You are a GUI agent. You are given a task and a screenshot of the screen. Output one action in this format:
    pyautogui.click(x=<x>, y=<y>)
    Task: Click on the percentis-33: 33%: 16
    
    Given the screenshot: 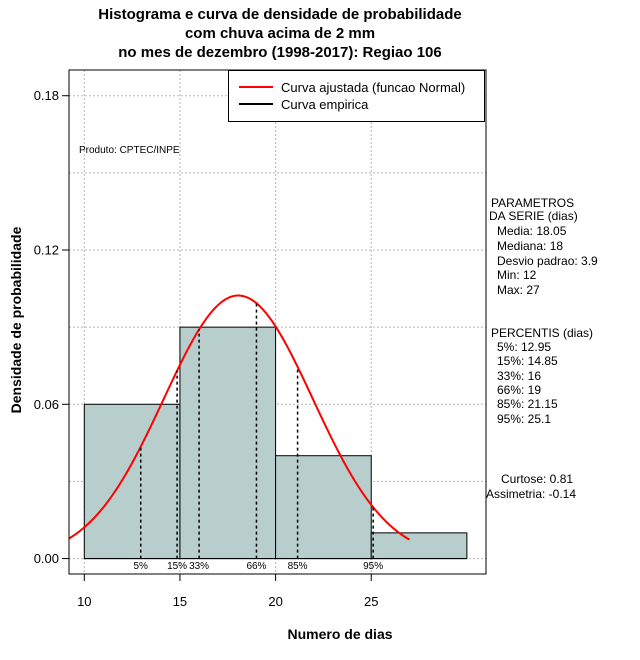 What is the action you would take?
    pyautogui.click(x=519, y=376)
    